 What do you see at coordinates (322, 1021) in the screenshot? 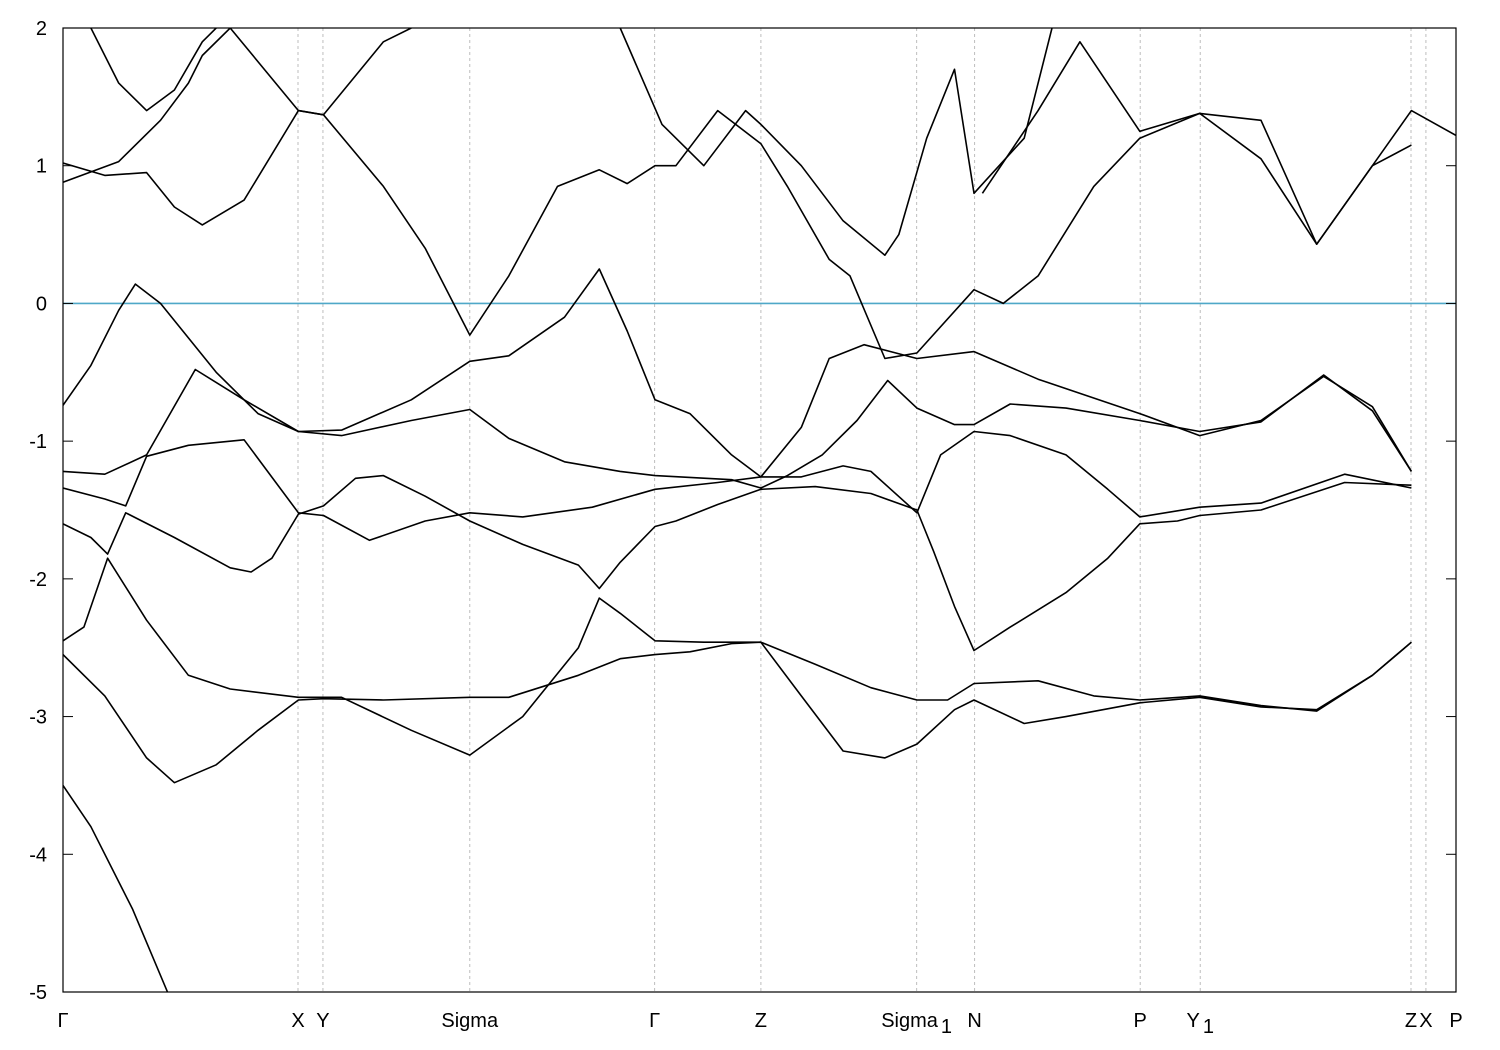
I see `kpoint-label: Y` at bounding box center [322, 1021].